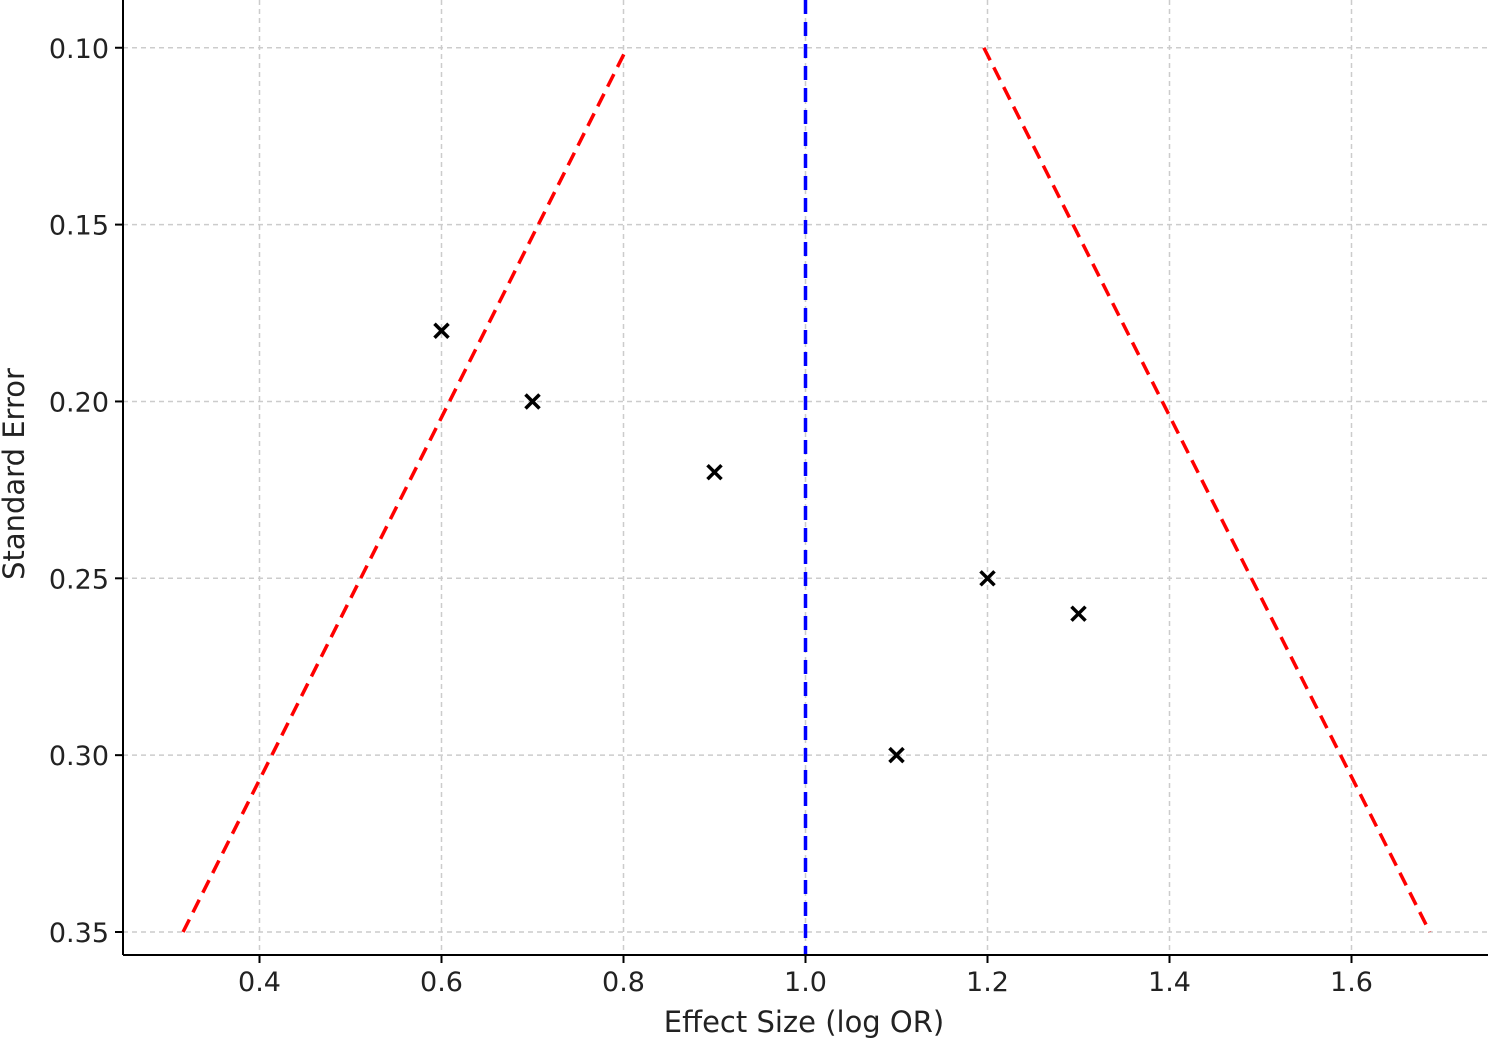  What do you see at coordinates (1351, 982) in the screenshot?
I see `x-tick-label: 1.6` at bounding box center [1351, 982].